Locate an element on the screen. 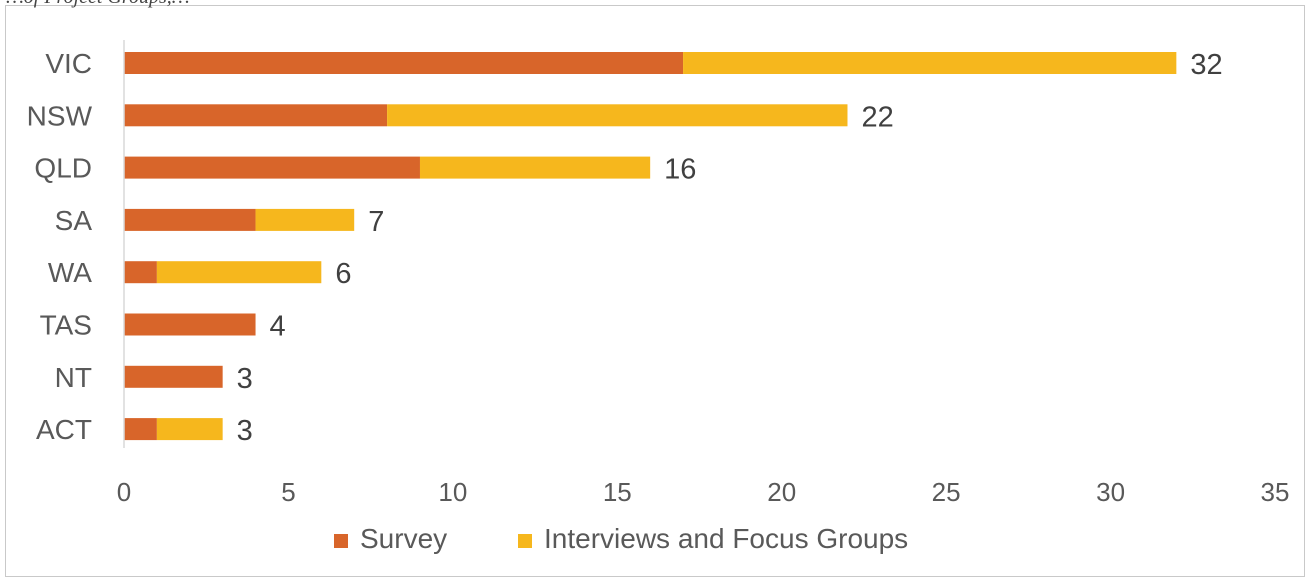 Image resolution: width=1313 pixels, height=580 pixels. legend-swatch-survey is located at coordinates (341, 541).